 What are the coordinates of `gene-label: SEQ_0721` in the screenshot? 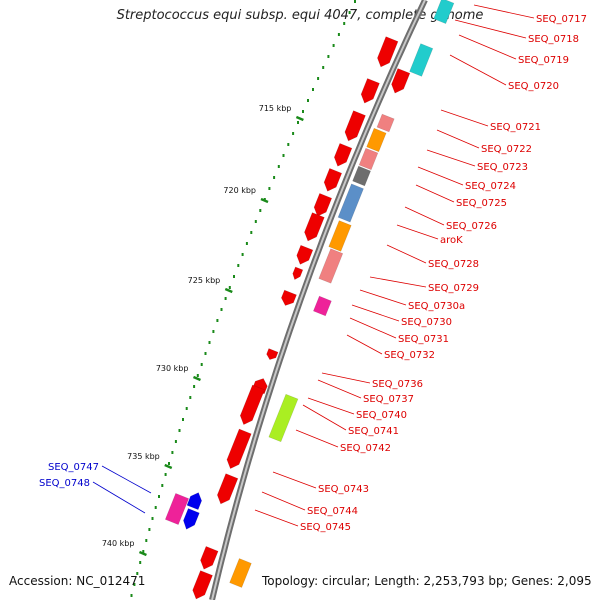 It's located at (515, 127).